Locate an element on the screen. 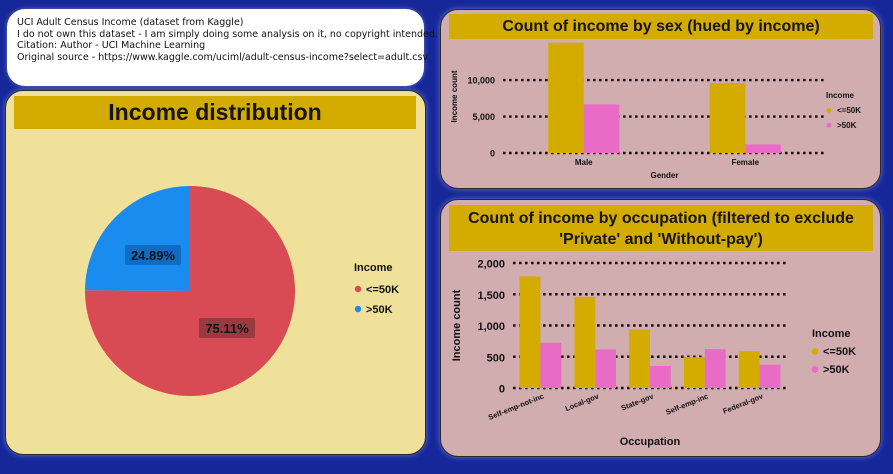  pie-legend-label: >50K is located at coordinates (379, 310).